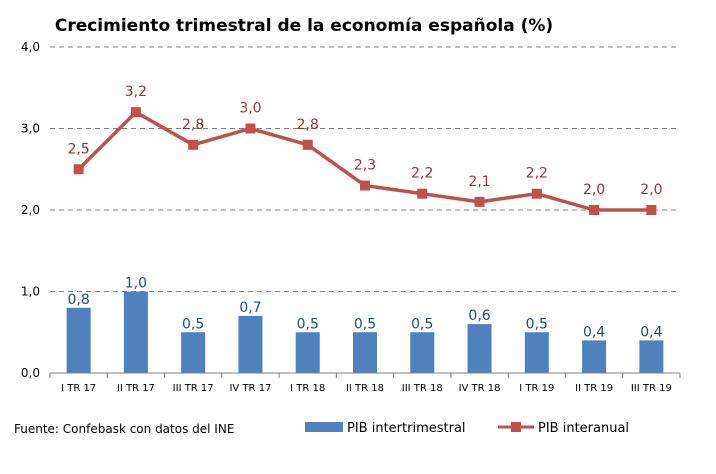 This screenshot has width=716, height=474. Describe the element at coordinates (422, 388) in the screenshot. I see `x-tick-label: III TR 18` at that location.